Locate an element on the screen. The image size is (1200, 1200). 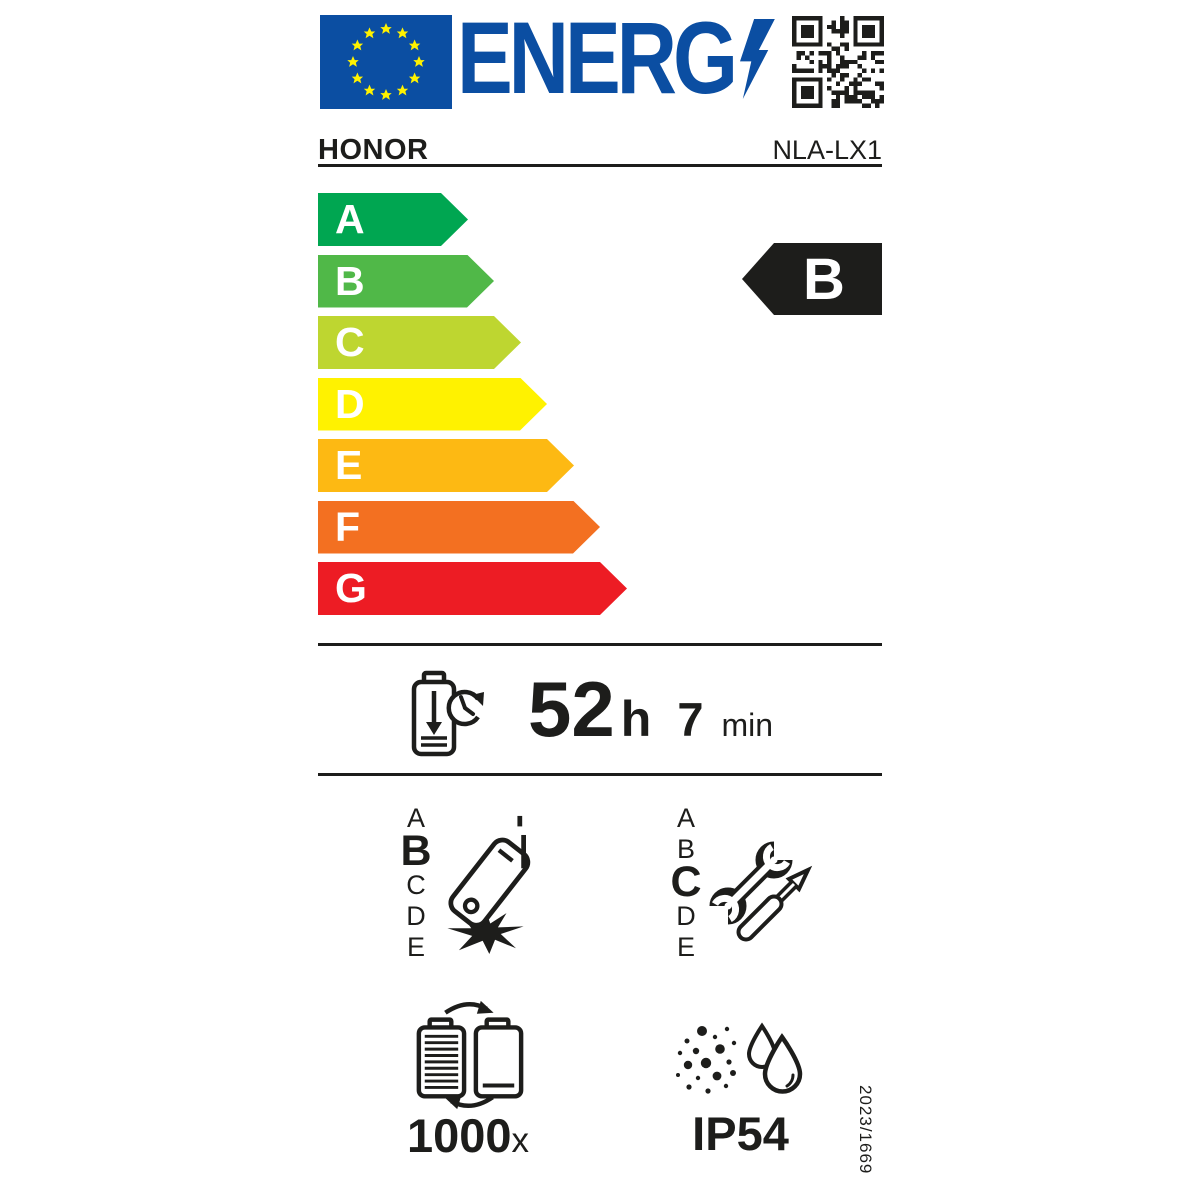
repair-scale-c-rated: C is located at coordinates (686, 882).